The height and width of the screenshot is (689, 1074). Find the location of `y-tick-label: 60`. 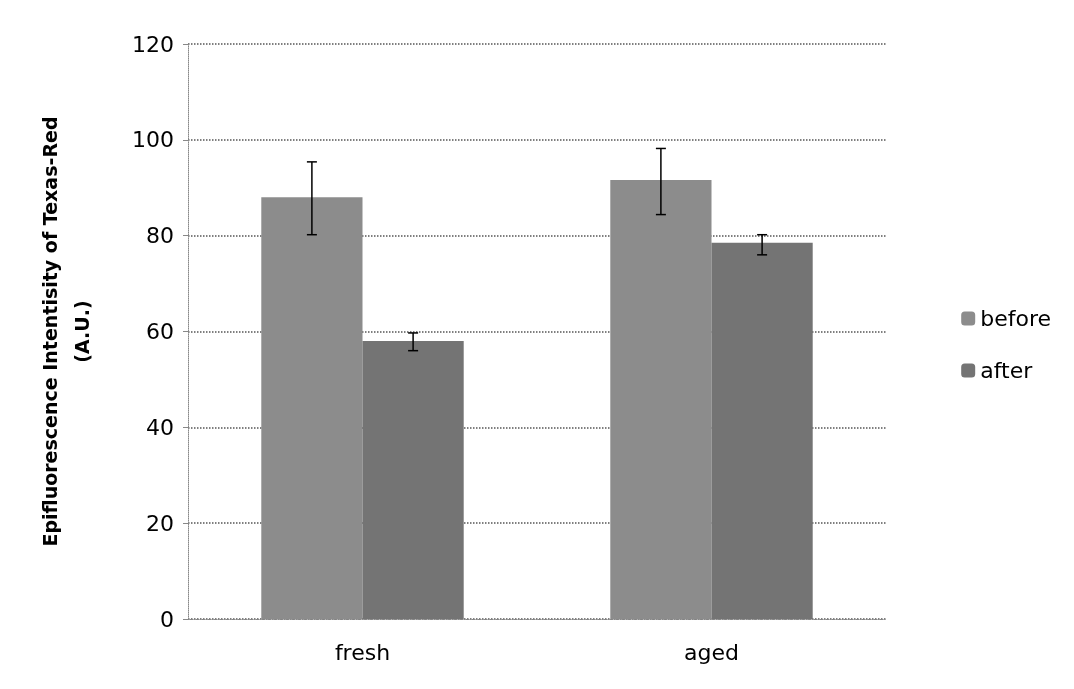

y-tick-label: 60 is located at coordinates (160, 331).